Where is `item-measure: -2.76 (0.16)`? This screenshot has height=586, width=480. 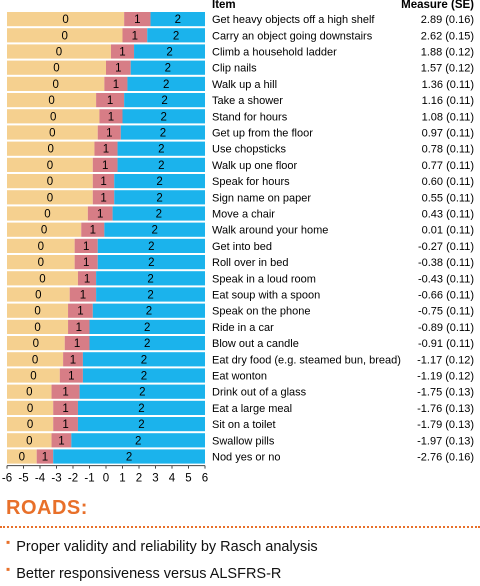
item-measure: -2.76 (0.16) is located at coordinates (445, 458).